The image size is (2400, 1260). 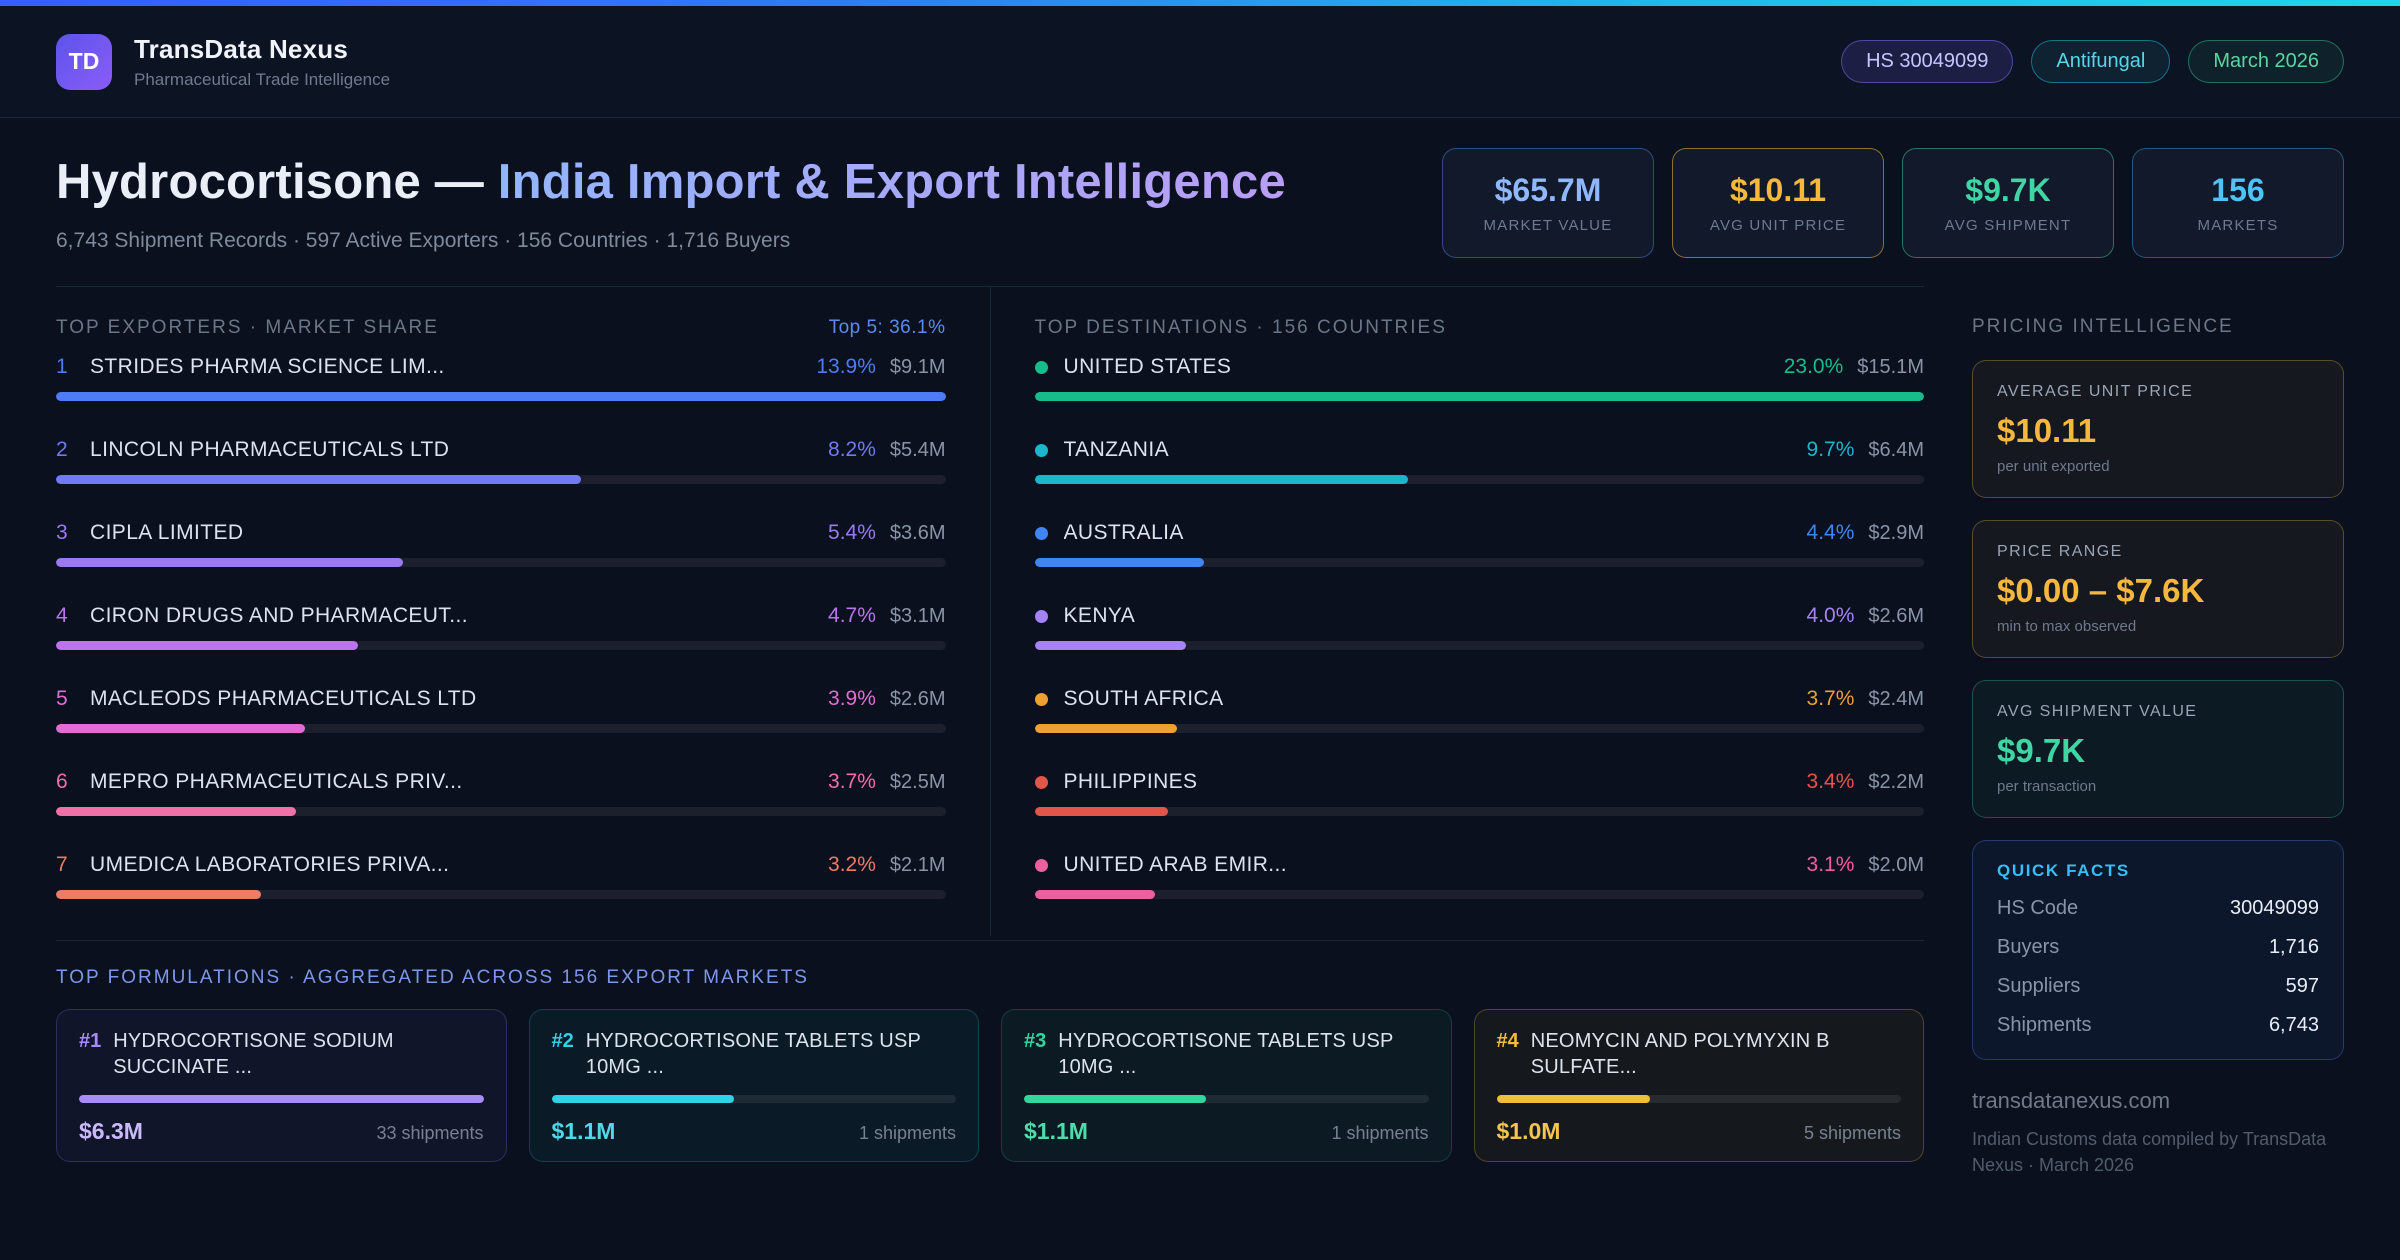 I want to click on stat-value: $9.7K, so click(x=2008, y=190).